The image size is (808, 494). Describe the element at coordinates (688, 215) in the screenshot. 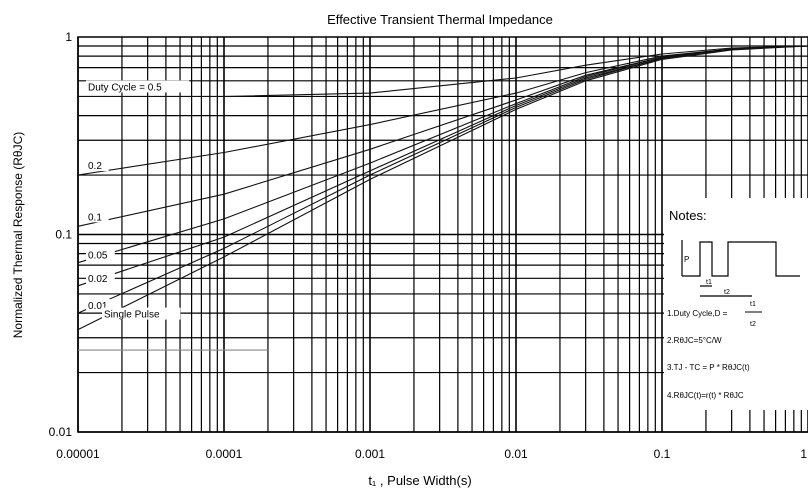

I see `notes-heading: Notes:` at that location.